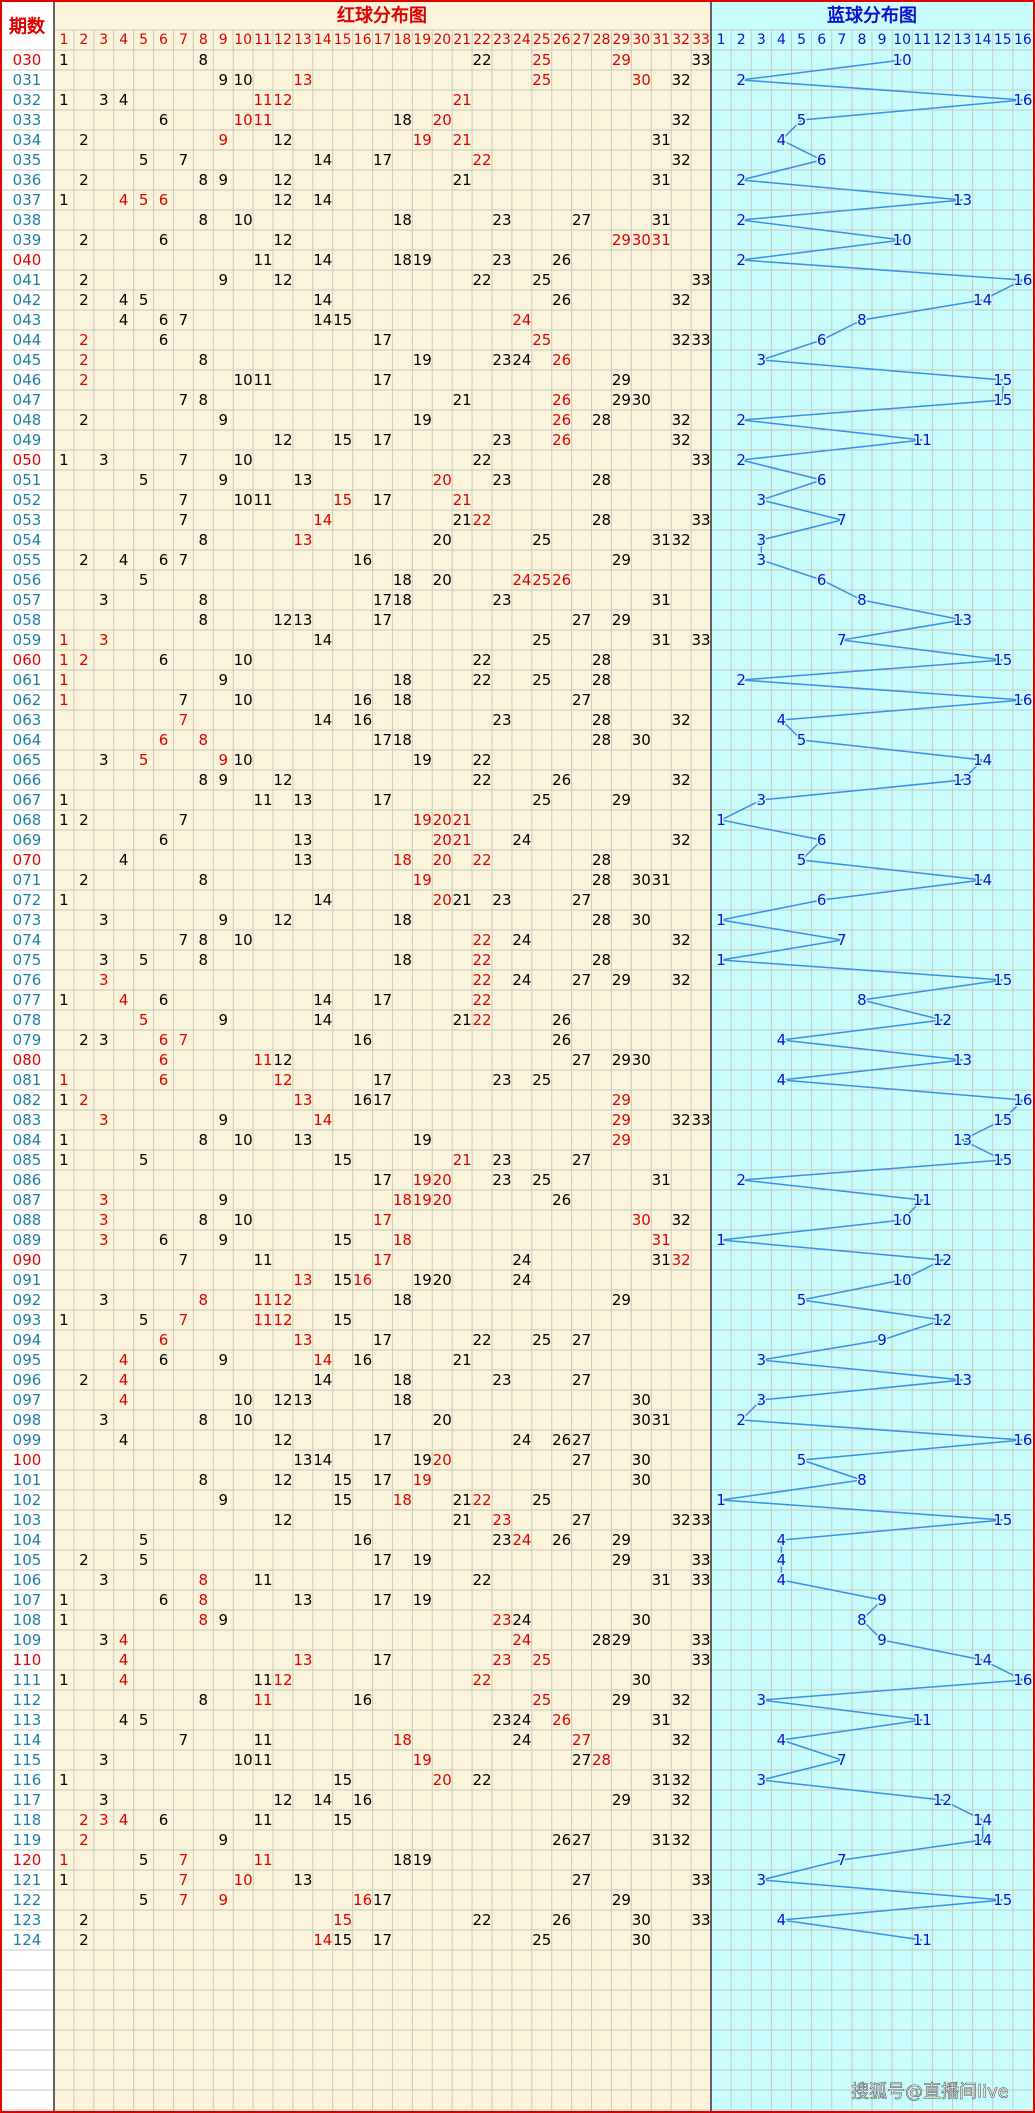 The width and height of the screenshot is (1035, 2113). Describe the element at coordinates (721, 1500) in the screenshot. I see `blue-ball: 1` at that location.